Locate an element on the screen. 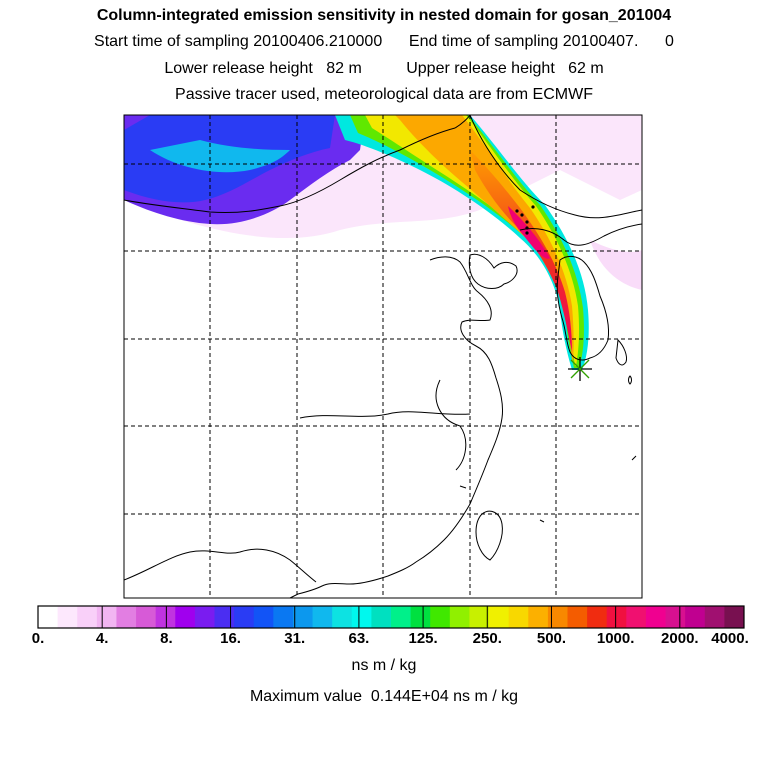 The image size is (768, 768). yangtze-river is located at coordinates (385, 415).